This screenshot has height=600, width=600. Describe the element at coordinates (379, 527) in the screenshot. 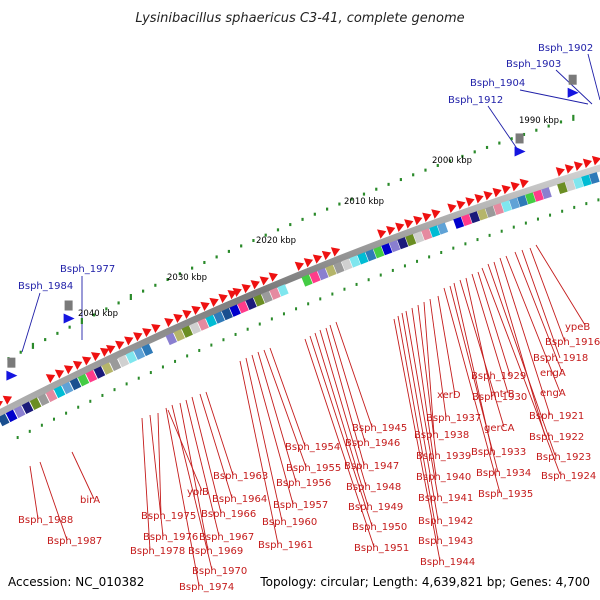

I see `gene-label: Bsph_1950` at that location.